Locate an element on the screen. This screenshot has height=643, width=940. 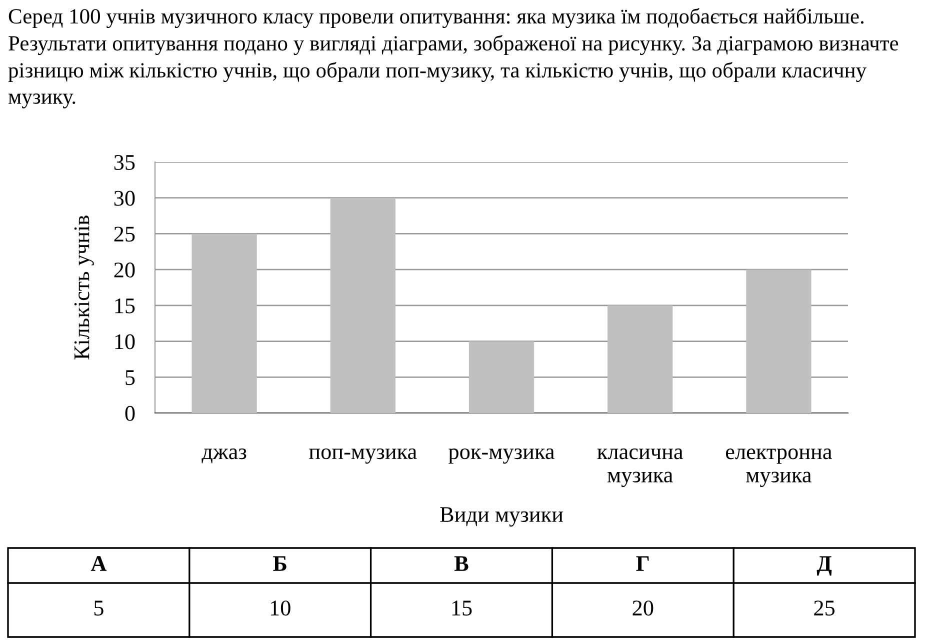
y-tick-label: 25 is located at coordinates (124, 234).